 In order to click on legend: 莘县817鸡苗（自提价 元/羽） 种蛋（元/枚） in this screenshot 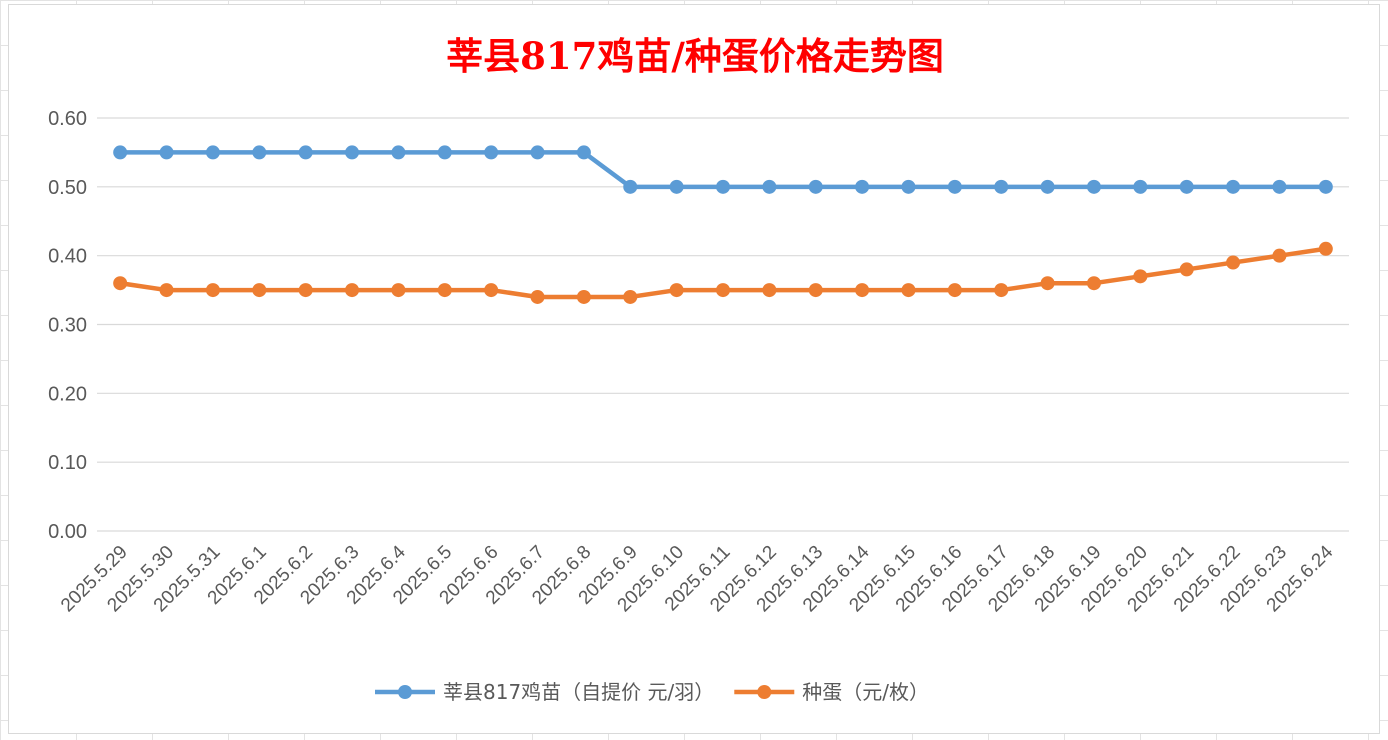, I will do `click(652, 692)`.